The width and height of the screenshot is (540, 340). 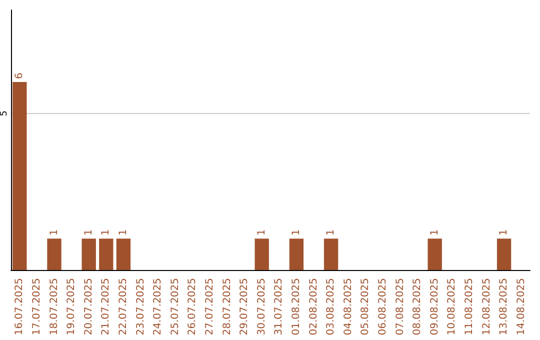 I want to click on x-tick-label: 28.07.2025, so click(x=227, y=307).